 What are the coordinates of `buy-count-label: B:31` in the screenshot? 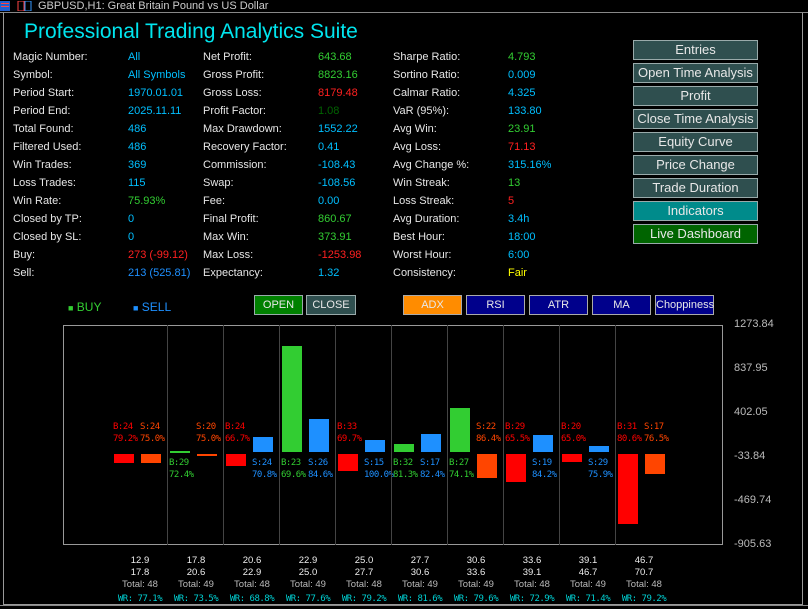 It's located at (627, 427).